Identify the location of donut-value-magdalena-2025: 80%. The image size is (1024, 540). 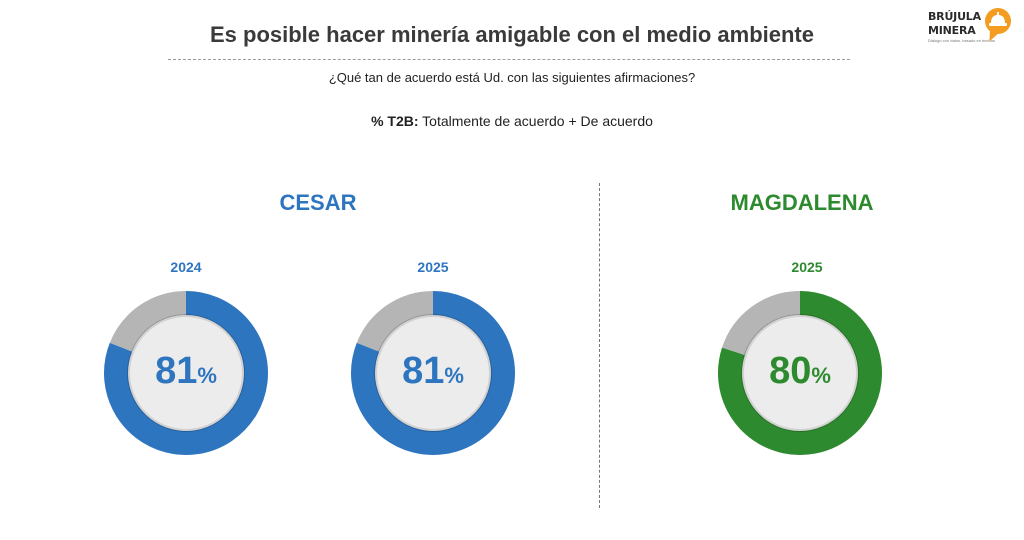
(800, 373).